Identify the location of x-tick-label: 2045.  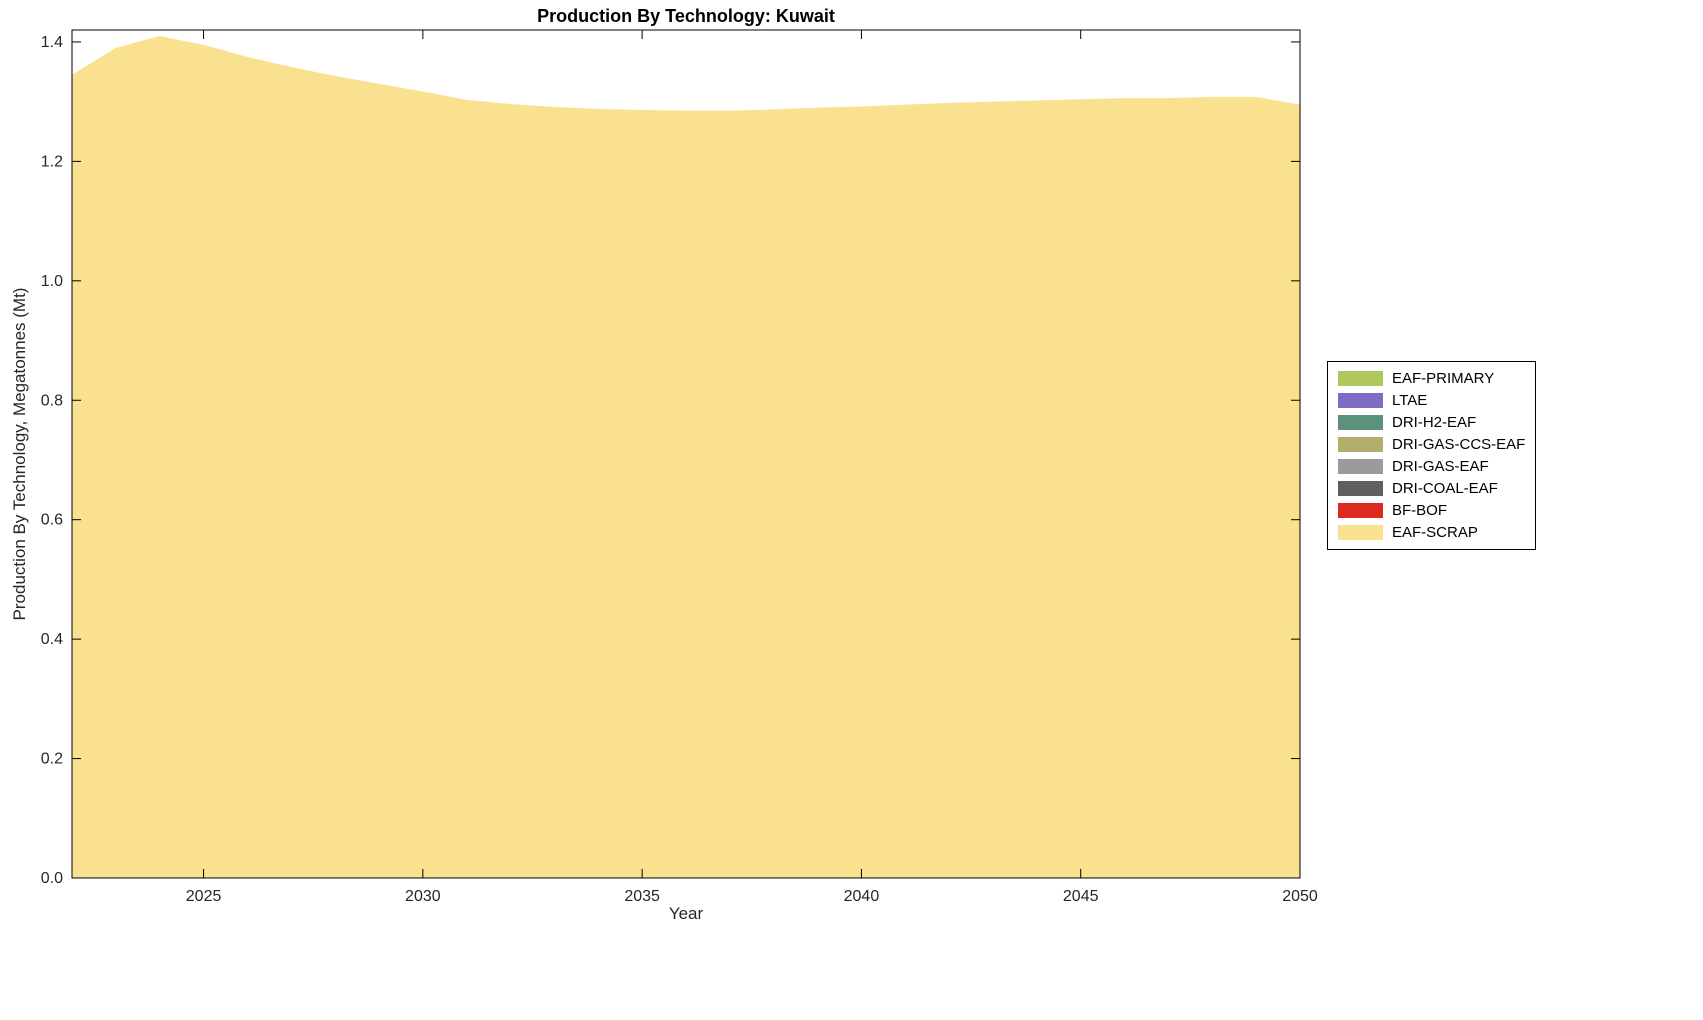
(1081, 896).